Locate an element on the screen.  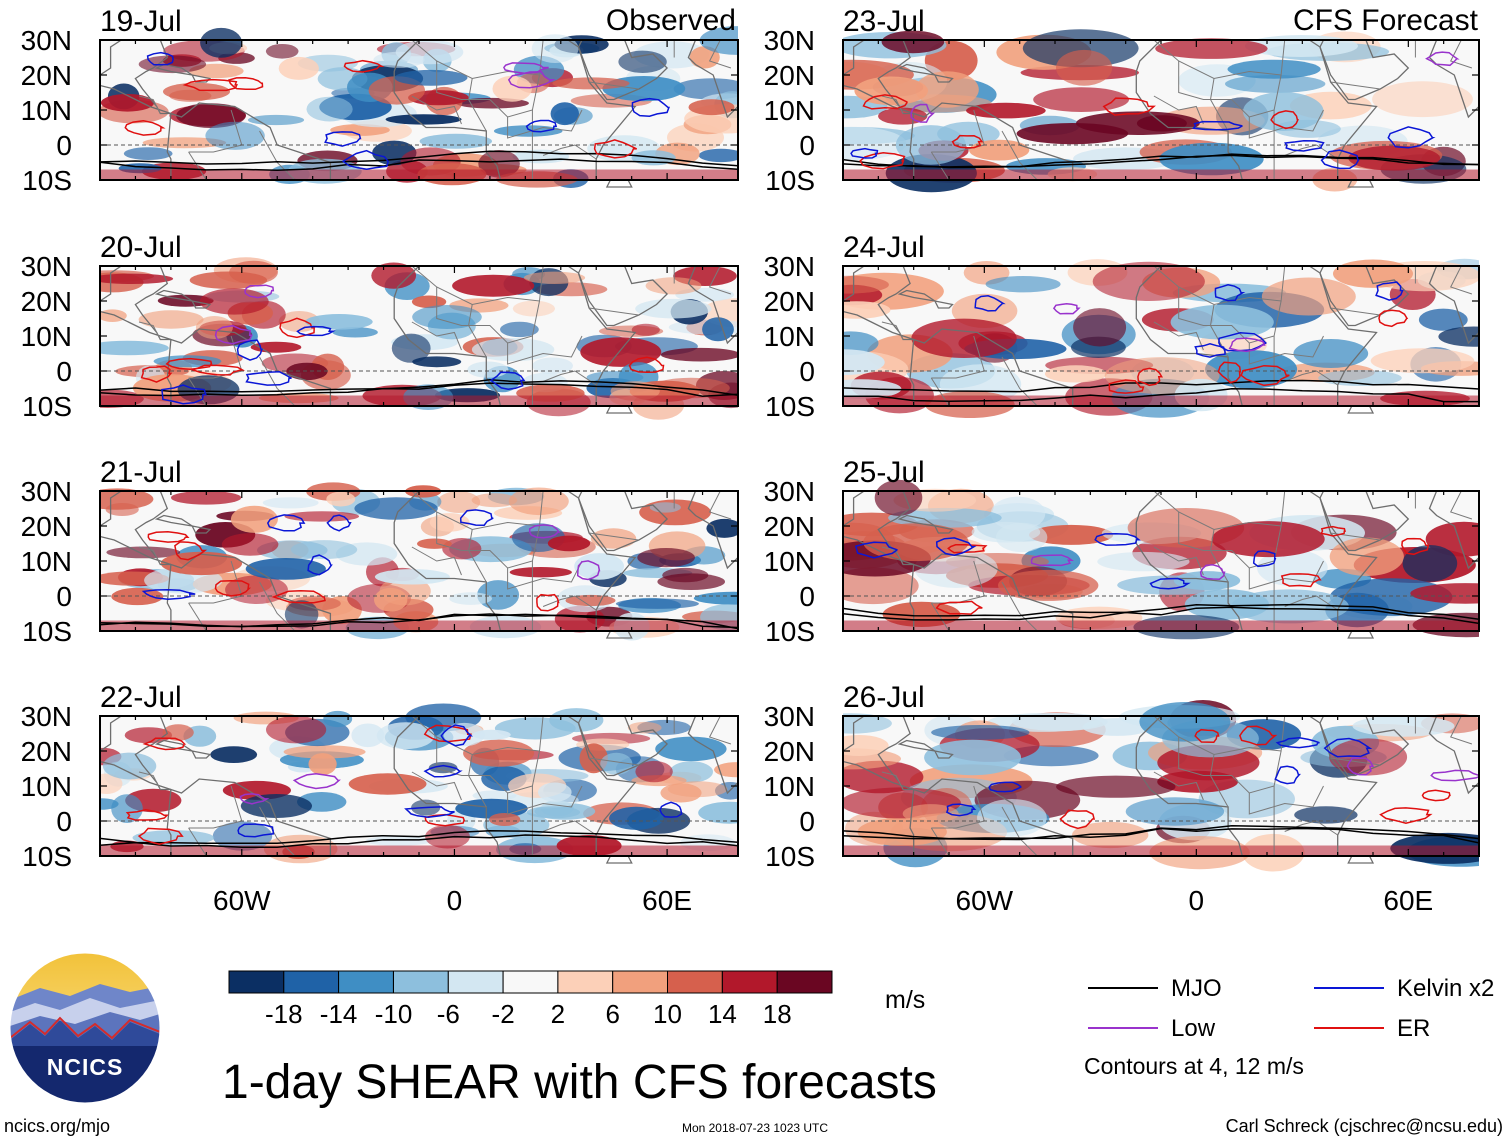
units-label: m/s is located at coordinates (905, 1000).